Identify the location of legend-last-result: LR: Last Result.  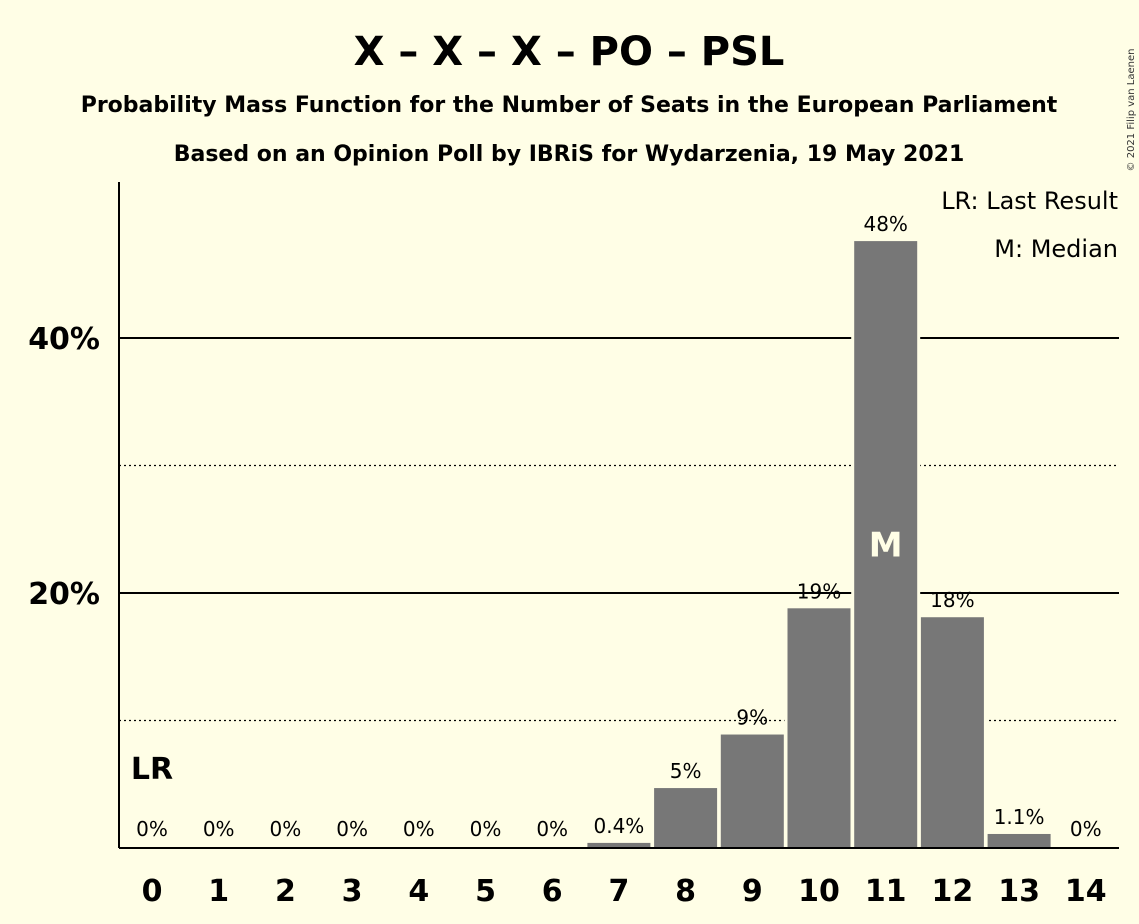
(1029, 201).